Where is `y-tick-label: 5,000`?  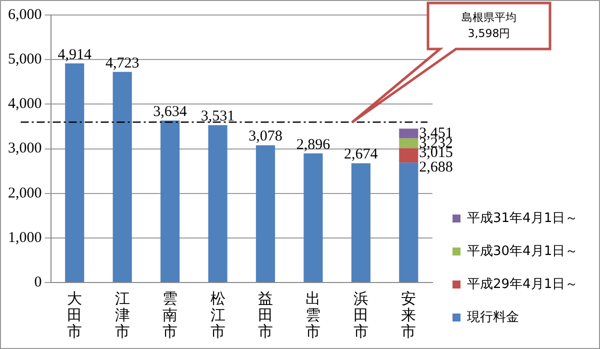
y-tick-label: 5,000 is located at coordinates (25, 60).